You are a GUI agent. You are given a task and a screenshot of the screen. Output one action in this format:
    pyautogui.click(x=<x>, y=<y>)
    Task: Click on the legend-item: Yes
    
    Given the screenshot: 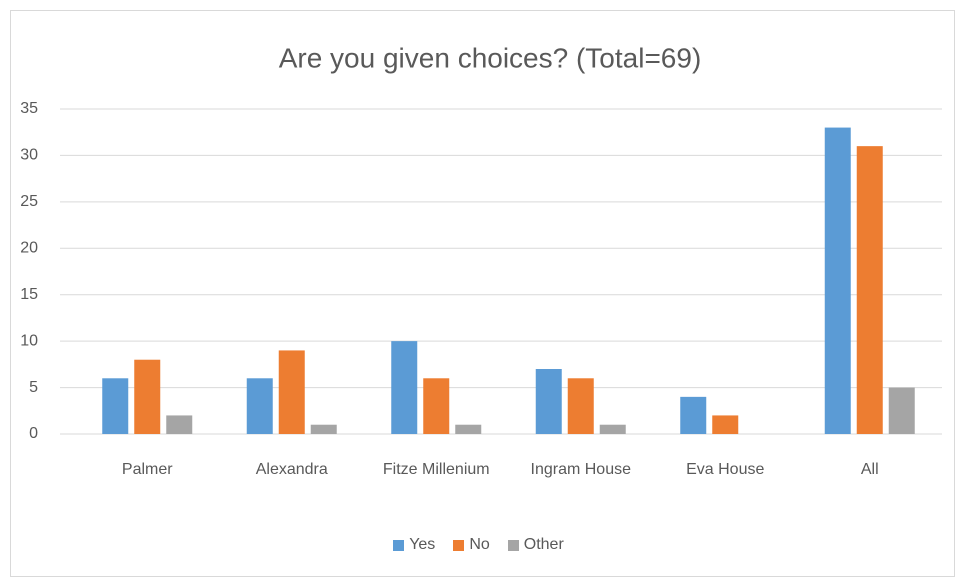 What is the action you would take?
    pyautogui.click(x=414, y=545)
    